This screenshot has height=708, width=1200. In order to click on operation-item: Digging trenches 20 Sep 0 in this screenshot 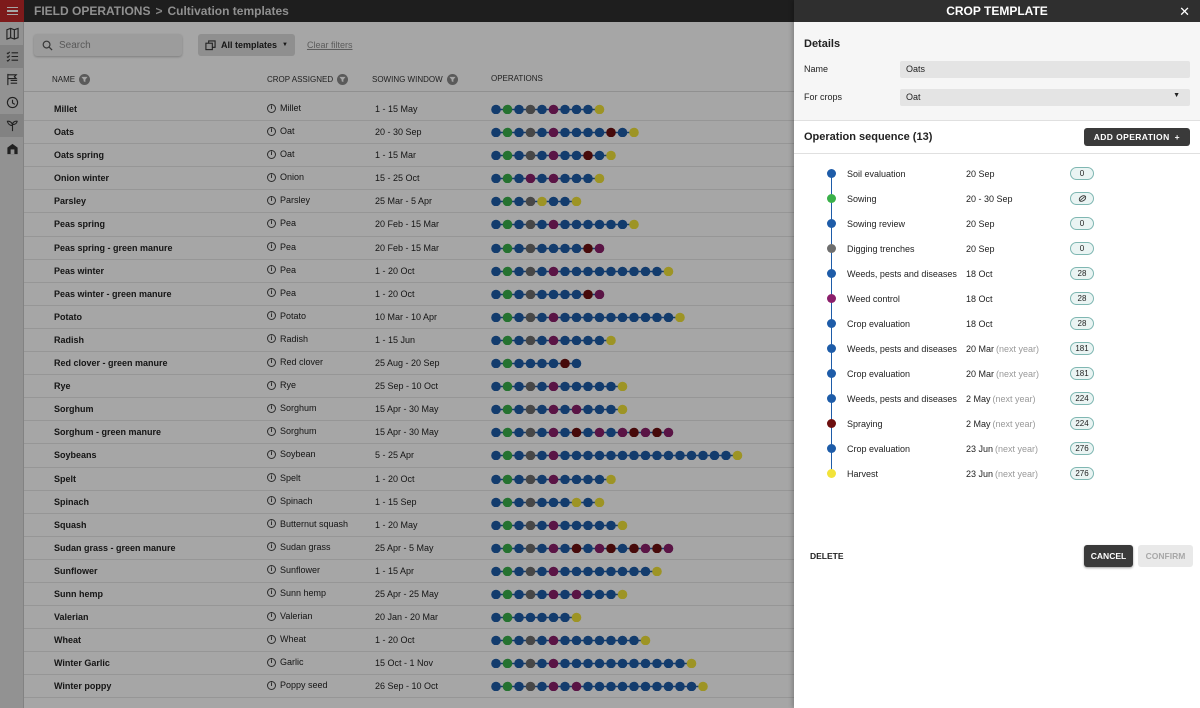, I will do `click(997, 249)`.